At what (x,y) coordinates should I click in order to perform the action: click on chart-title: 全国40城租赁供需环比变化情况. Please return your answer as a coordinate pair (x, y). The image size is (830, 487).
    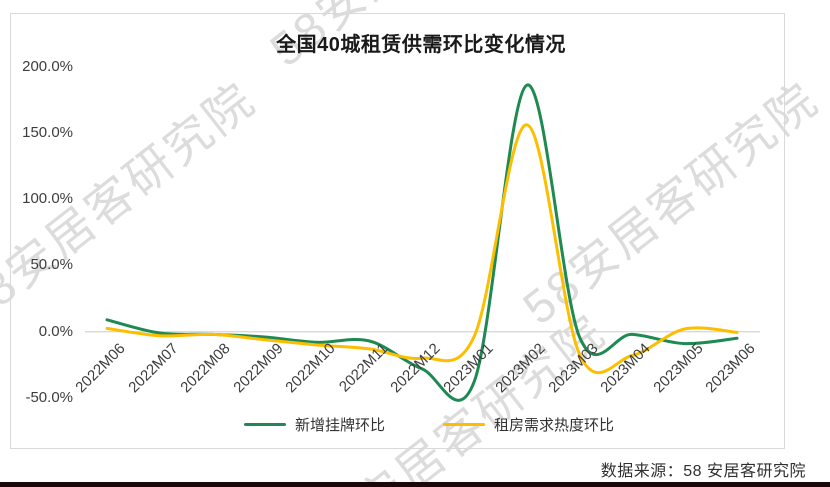
    Looking at the image, I should click on (421, 45).